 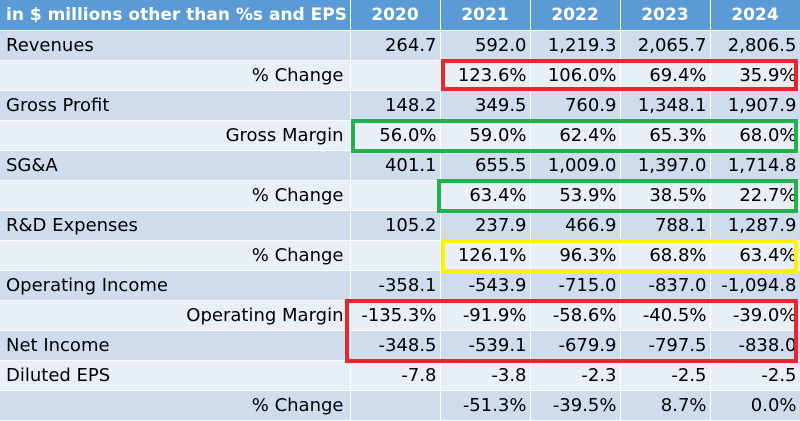 I want to click on value-cell: -40.5%, so click(x=665, y=314).